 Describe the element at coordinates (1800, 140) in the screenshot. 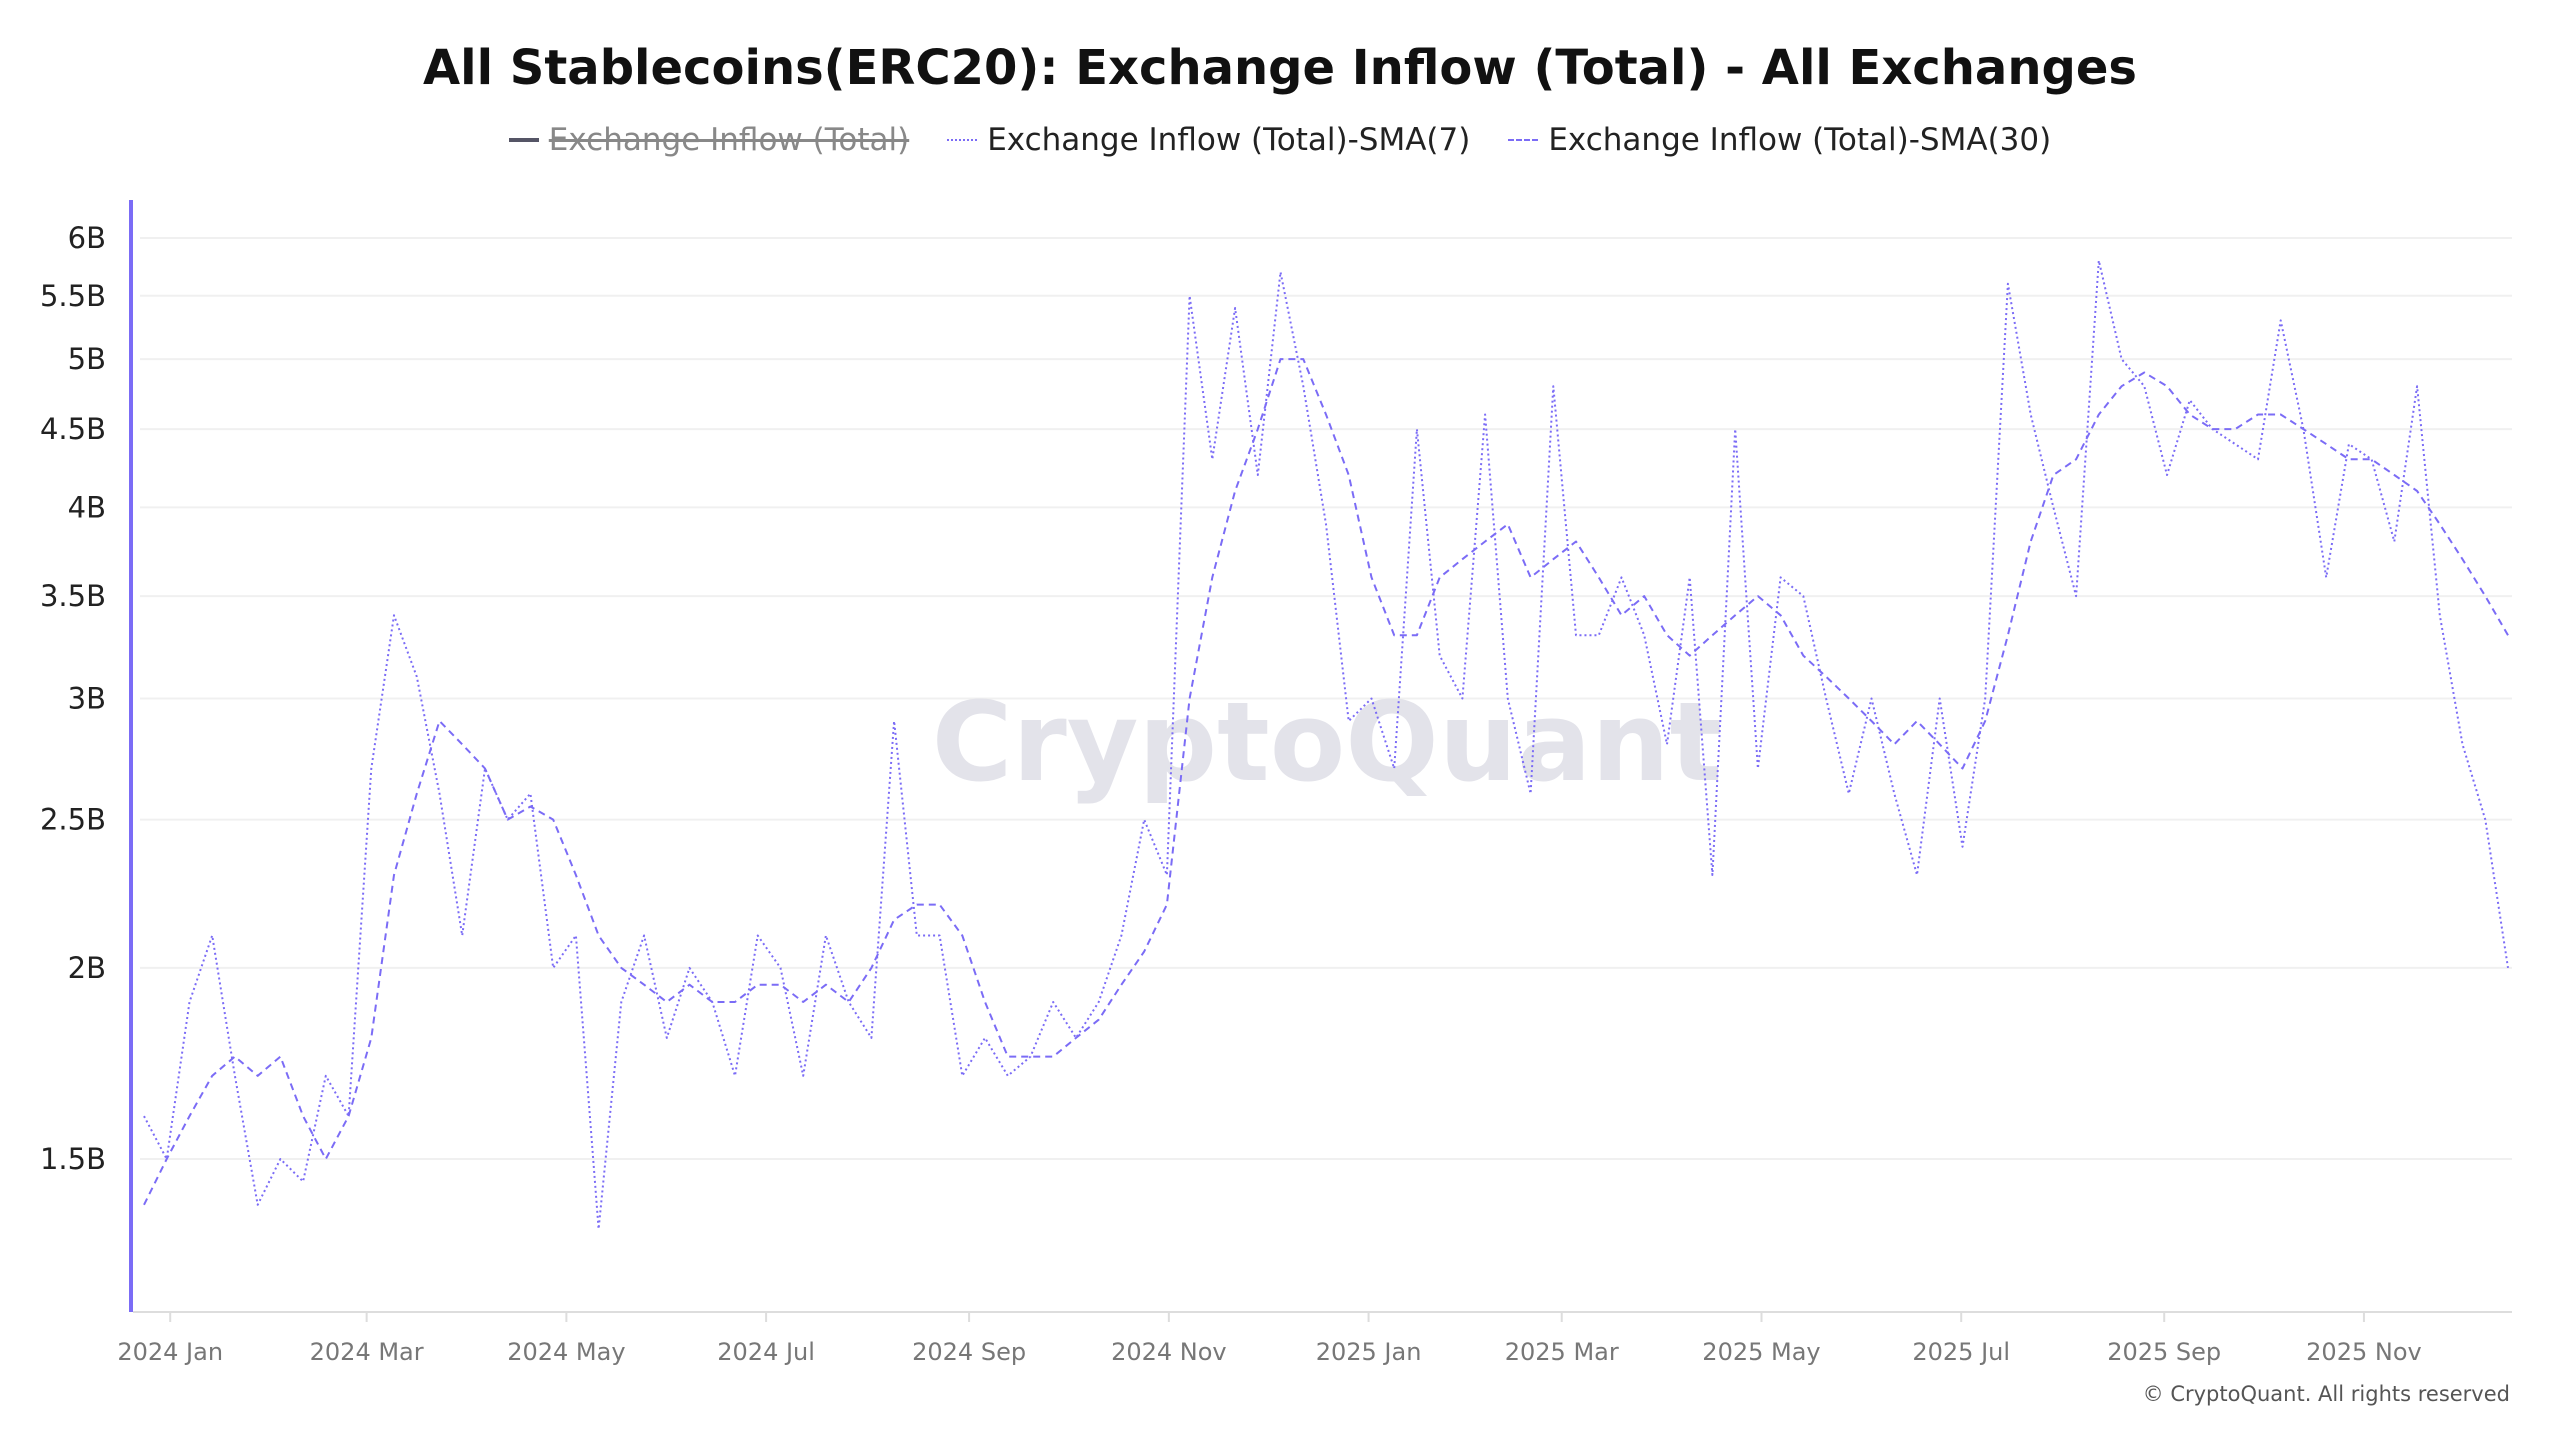

I see `legend-label: Exchange Inflow (Total)-SMA(30)` at that location.